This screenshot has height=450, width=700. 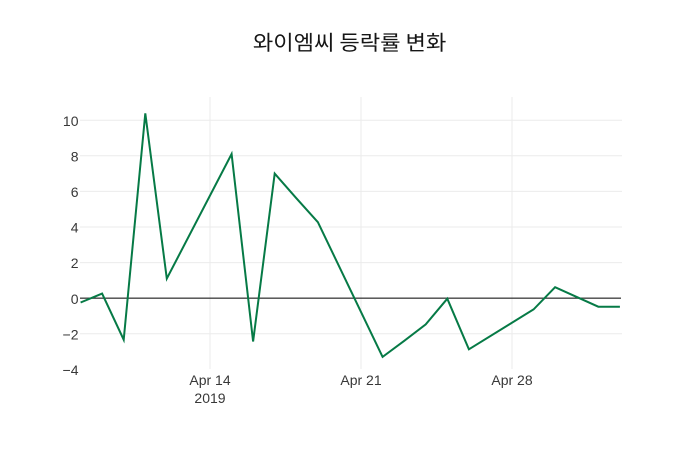 I want to click on svg-text: 0, so click(x=75, y=299).